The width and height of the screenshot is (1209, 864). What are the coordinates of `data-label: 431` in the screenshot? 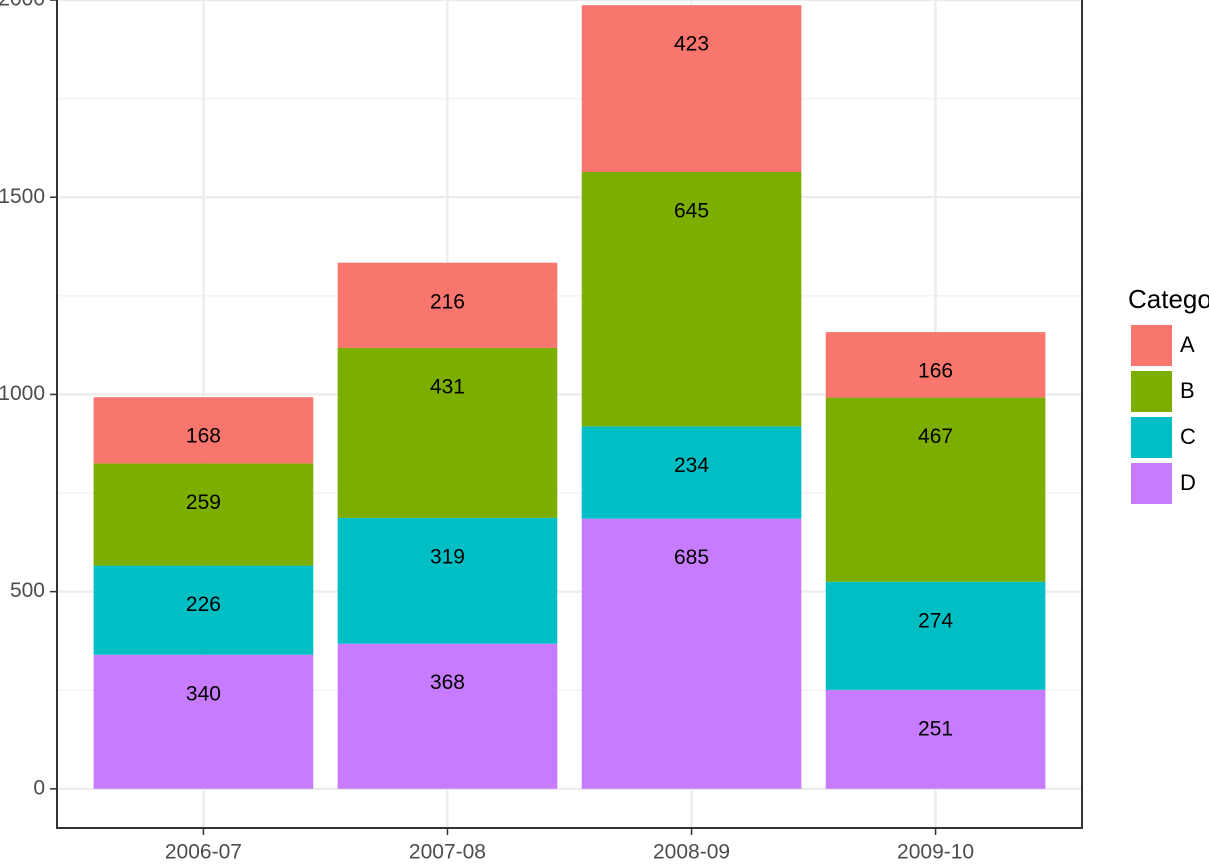 It's located at (447, 386).